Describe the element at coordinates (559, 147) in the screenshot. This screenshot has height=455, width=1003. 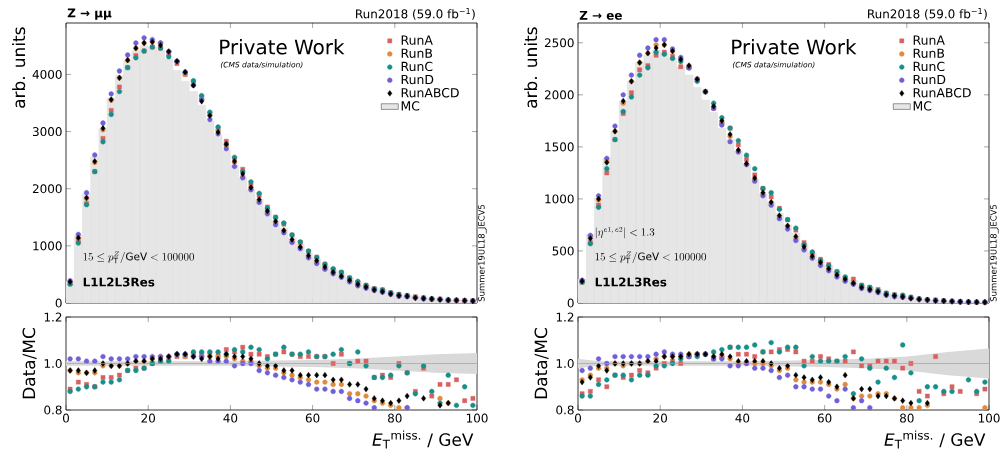
I see `y-tick-label: 1500` at that location.